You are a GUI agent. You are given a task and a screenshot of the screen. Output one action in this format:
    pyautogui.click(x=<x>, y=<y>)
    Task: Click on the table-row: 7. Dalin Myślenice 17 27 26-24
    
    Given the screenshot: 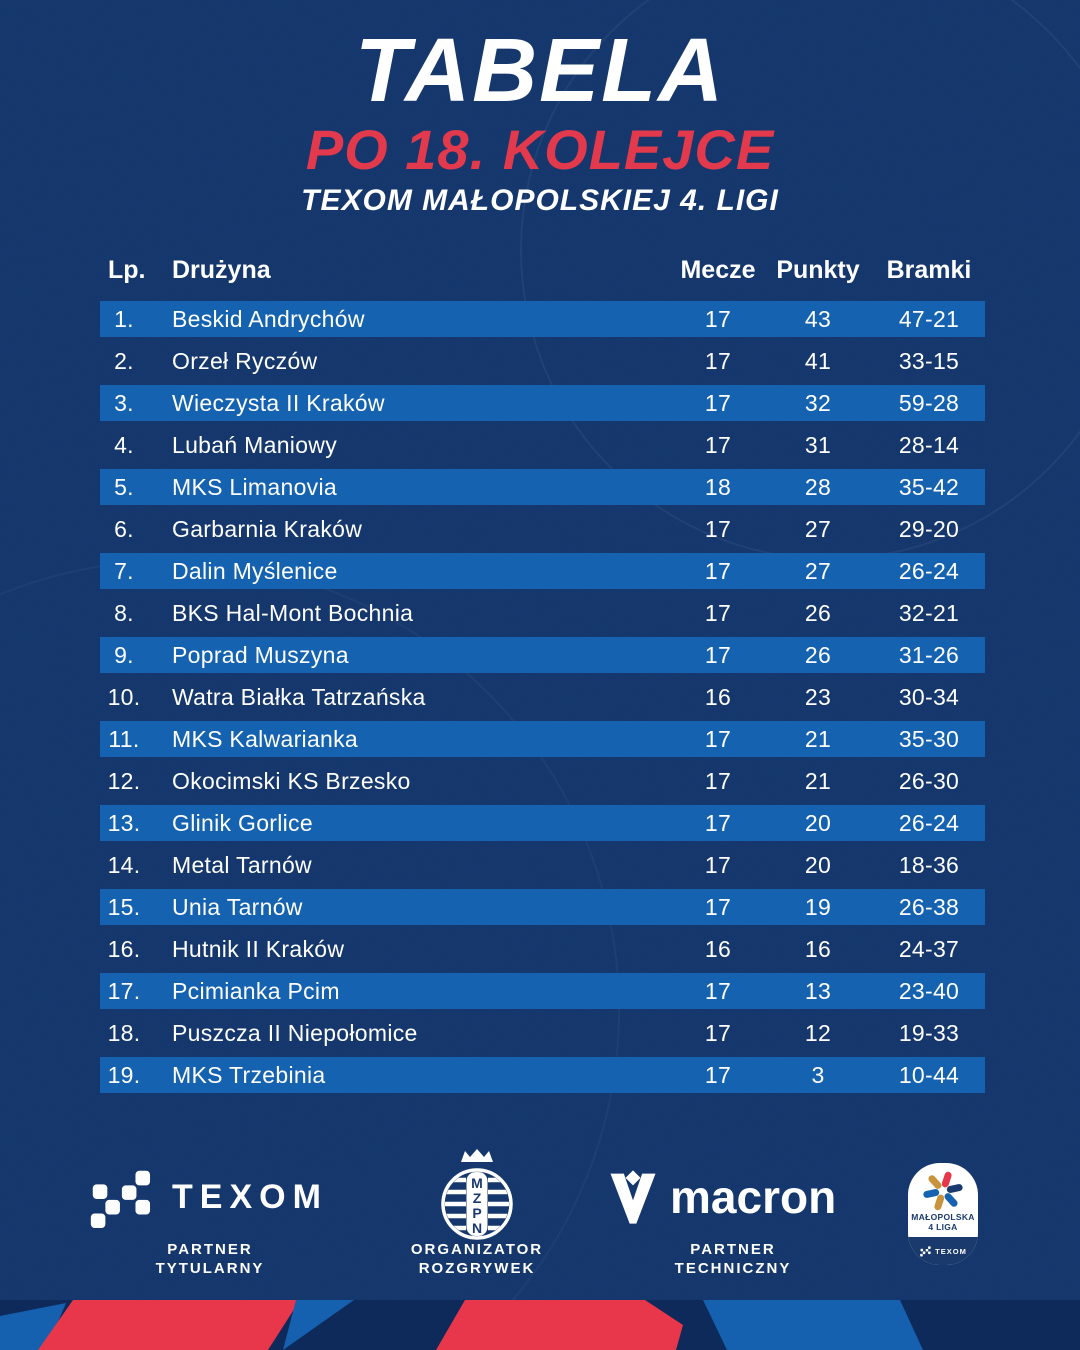 What is the action you would take?
    pyautogui.click(x=542, y=571)
    